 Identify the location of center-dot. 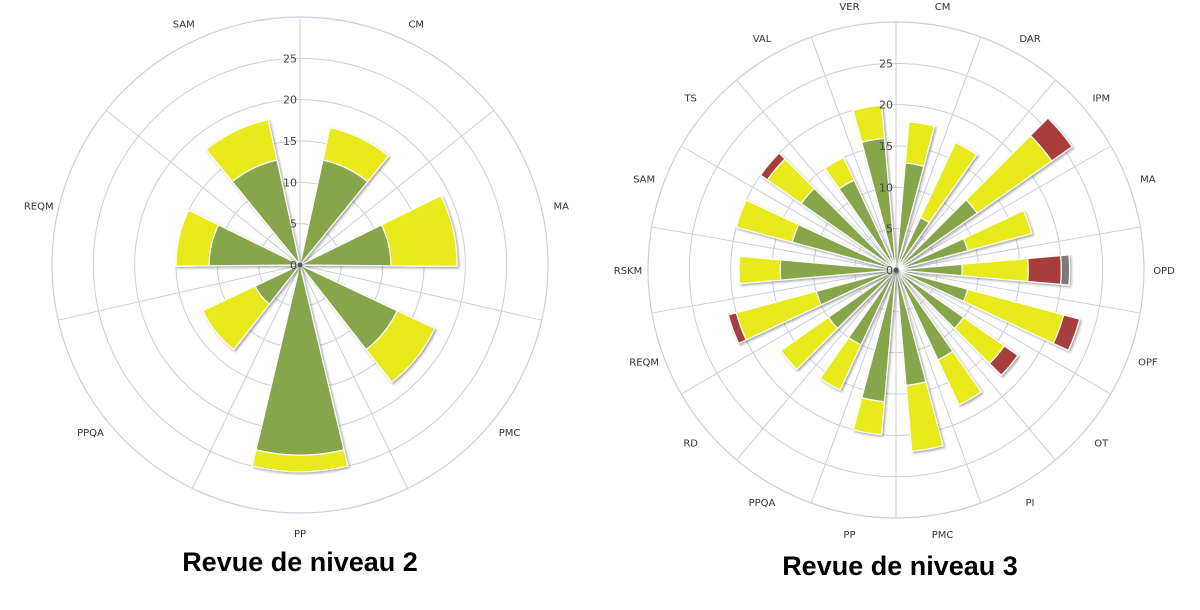
(896, 270).